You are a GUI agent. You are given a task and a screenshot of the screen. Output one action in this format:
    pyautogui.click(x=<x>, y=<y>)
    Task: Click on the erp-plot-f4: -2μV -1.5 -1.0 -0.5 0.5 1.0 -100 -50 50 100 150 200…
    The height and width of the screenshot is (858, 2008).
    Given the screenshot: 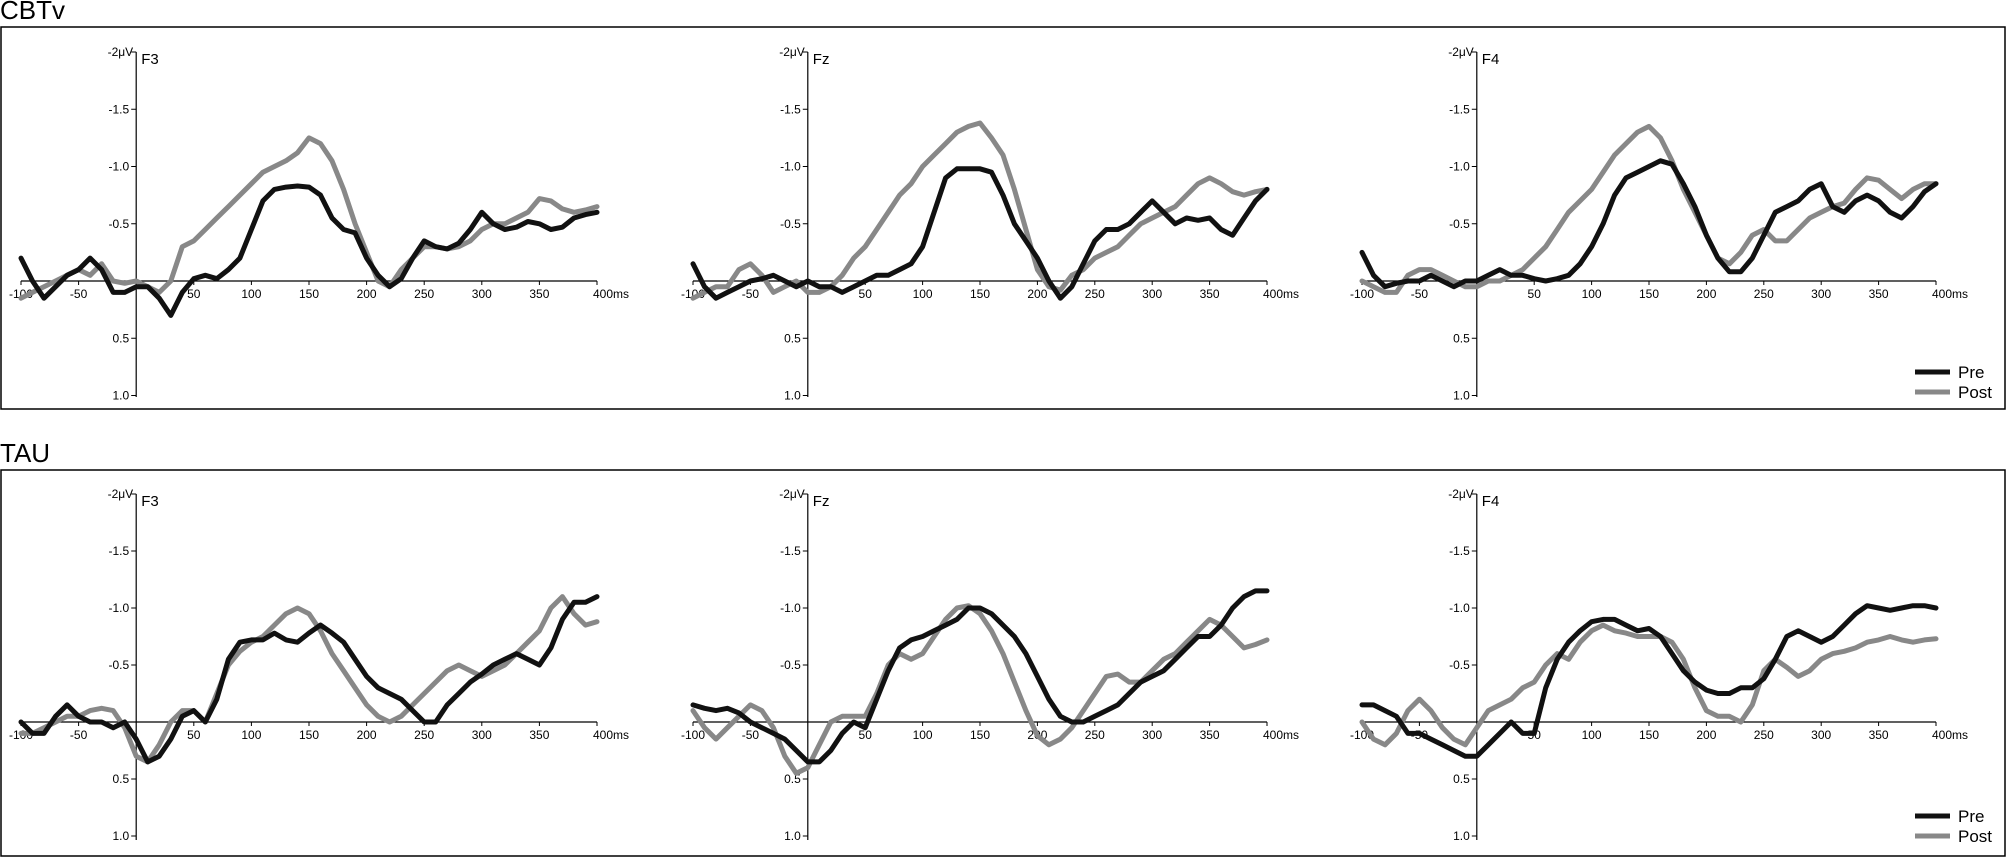 What is the action you would take?
    pyautogui.click(x=1659, y=224)
    